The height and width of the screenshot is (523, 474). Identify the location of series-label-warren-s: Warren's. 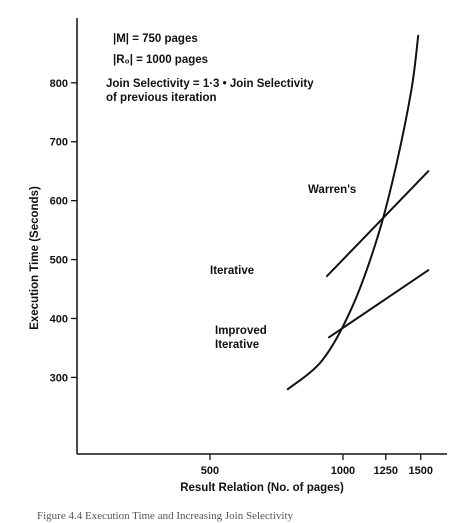
(332, 190).